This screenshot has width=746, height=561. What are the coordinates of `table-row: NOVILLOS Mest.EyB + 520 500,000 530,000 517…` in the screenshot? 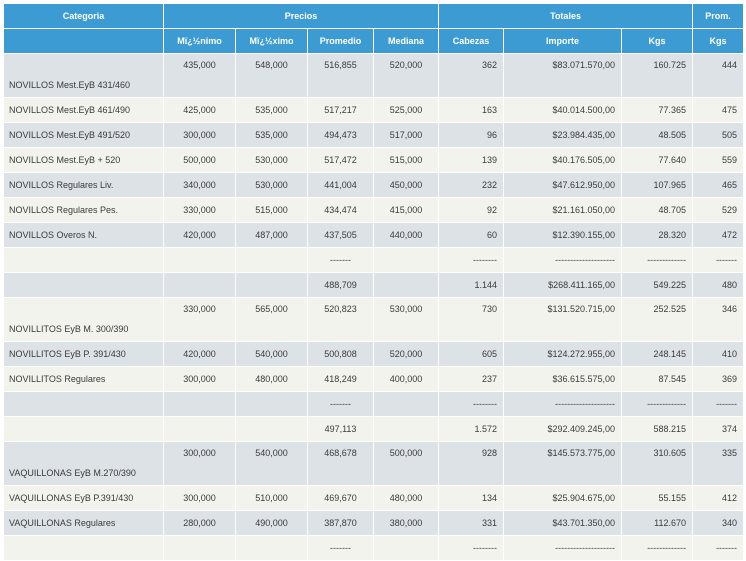 It's located at (374, 160).